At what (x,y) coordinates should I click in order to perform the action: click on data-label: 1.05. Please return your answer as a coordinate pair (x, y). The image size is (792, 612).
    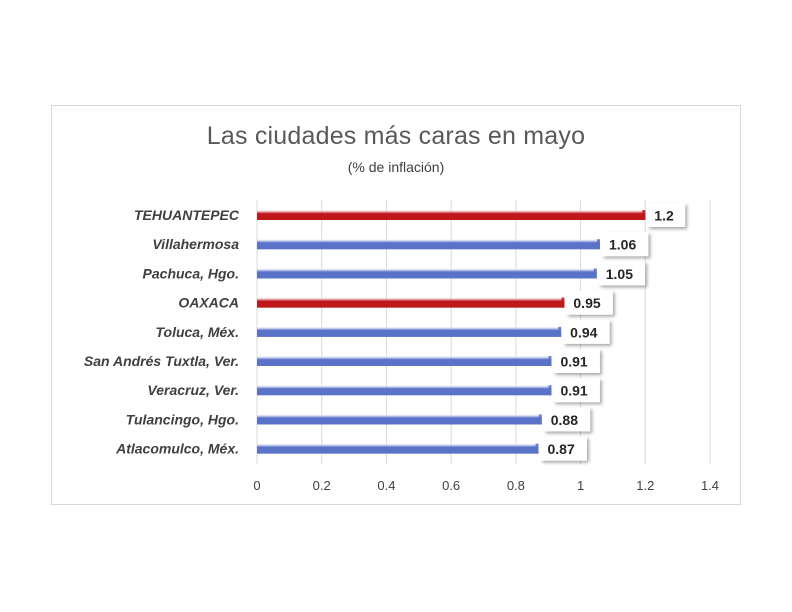
    Looking at the image, I should click on (619, 274).